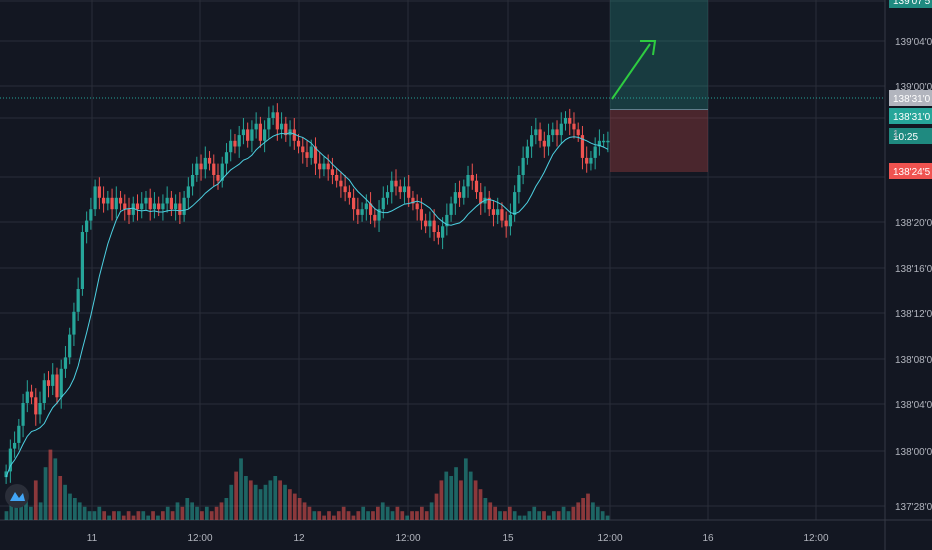 The height and width of the screenshot is (550, 932). What do you see at coordinates (631, 71) in the screenshot?
I see `trend-arrow-line` at bounding box center [631, 71].